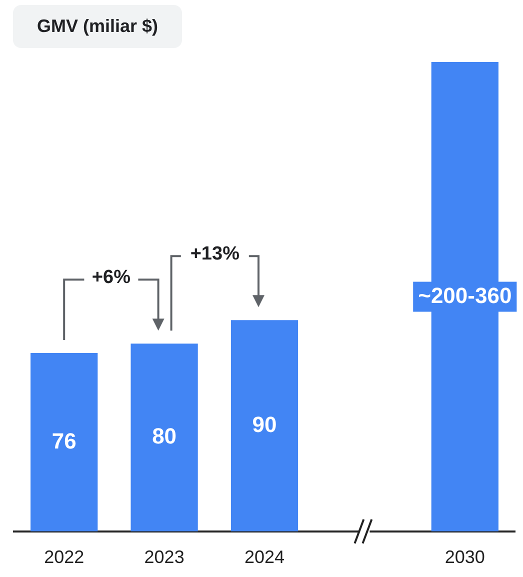 Image resolution: width=523 pixels, height=577 pixels. I want to click on chart-title: GMV (miliar $), so click(97, 26).